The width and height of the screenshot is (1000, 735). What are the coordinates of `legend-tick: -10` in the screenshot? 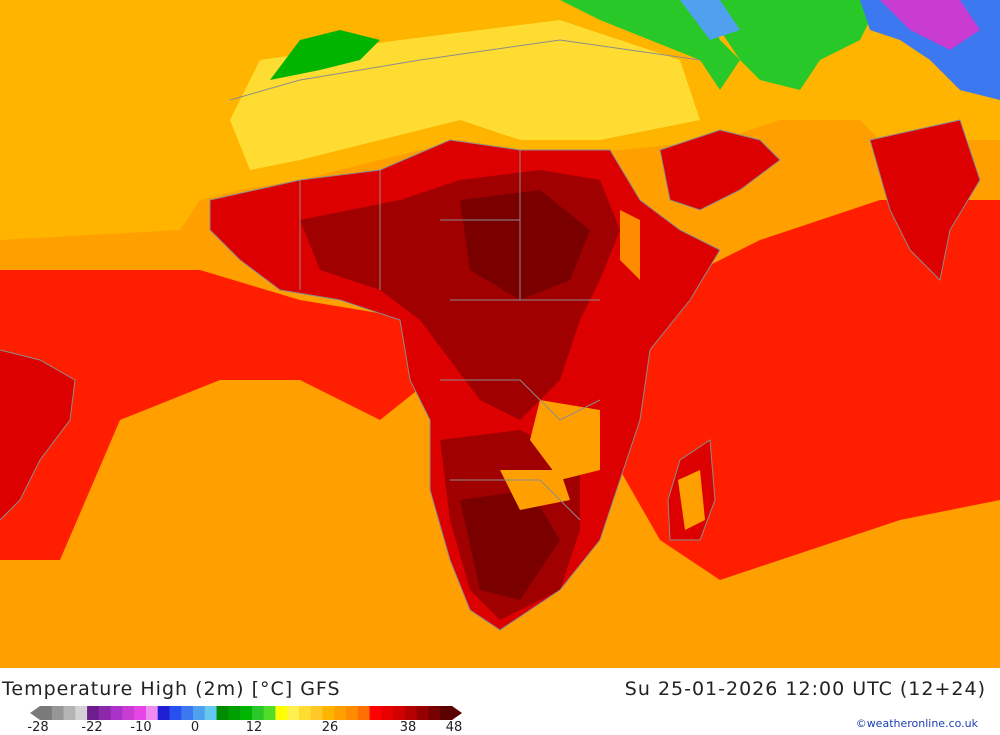 It's located at (141, 727).